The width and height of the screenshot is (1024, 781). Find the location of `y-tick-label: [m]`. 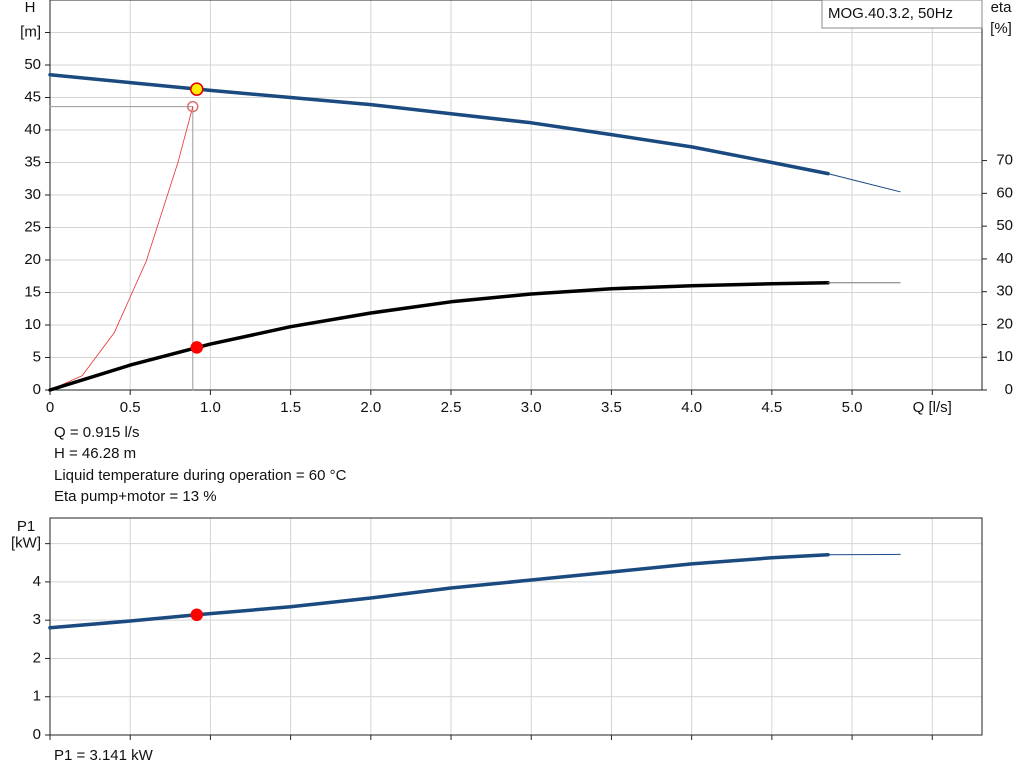

y-tick-label: [m] is located at coordinates (30, 31).